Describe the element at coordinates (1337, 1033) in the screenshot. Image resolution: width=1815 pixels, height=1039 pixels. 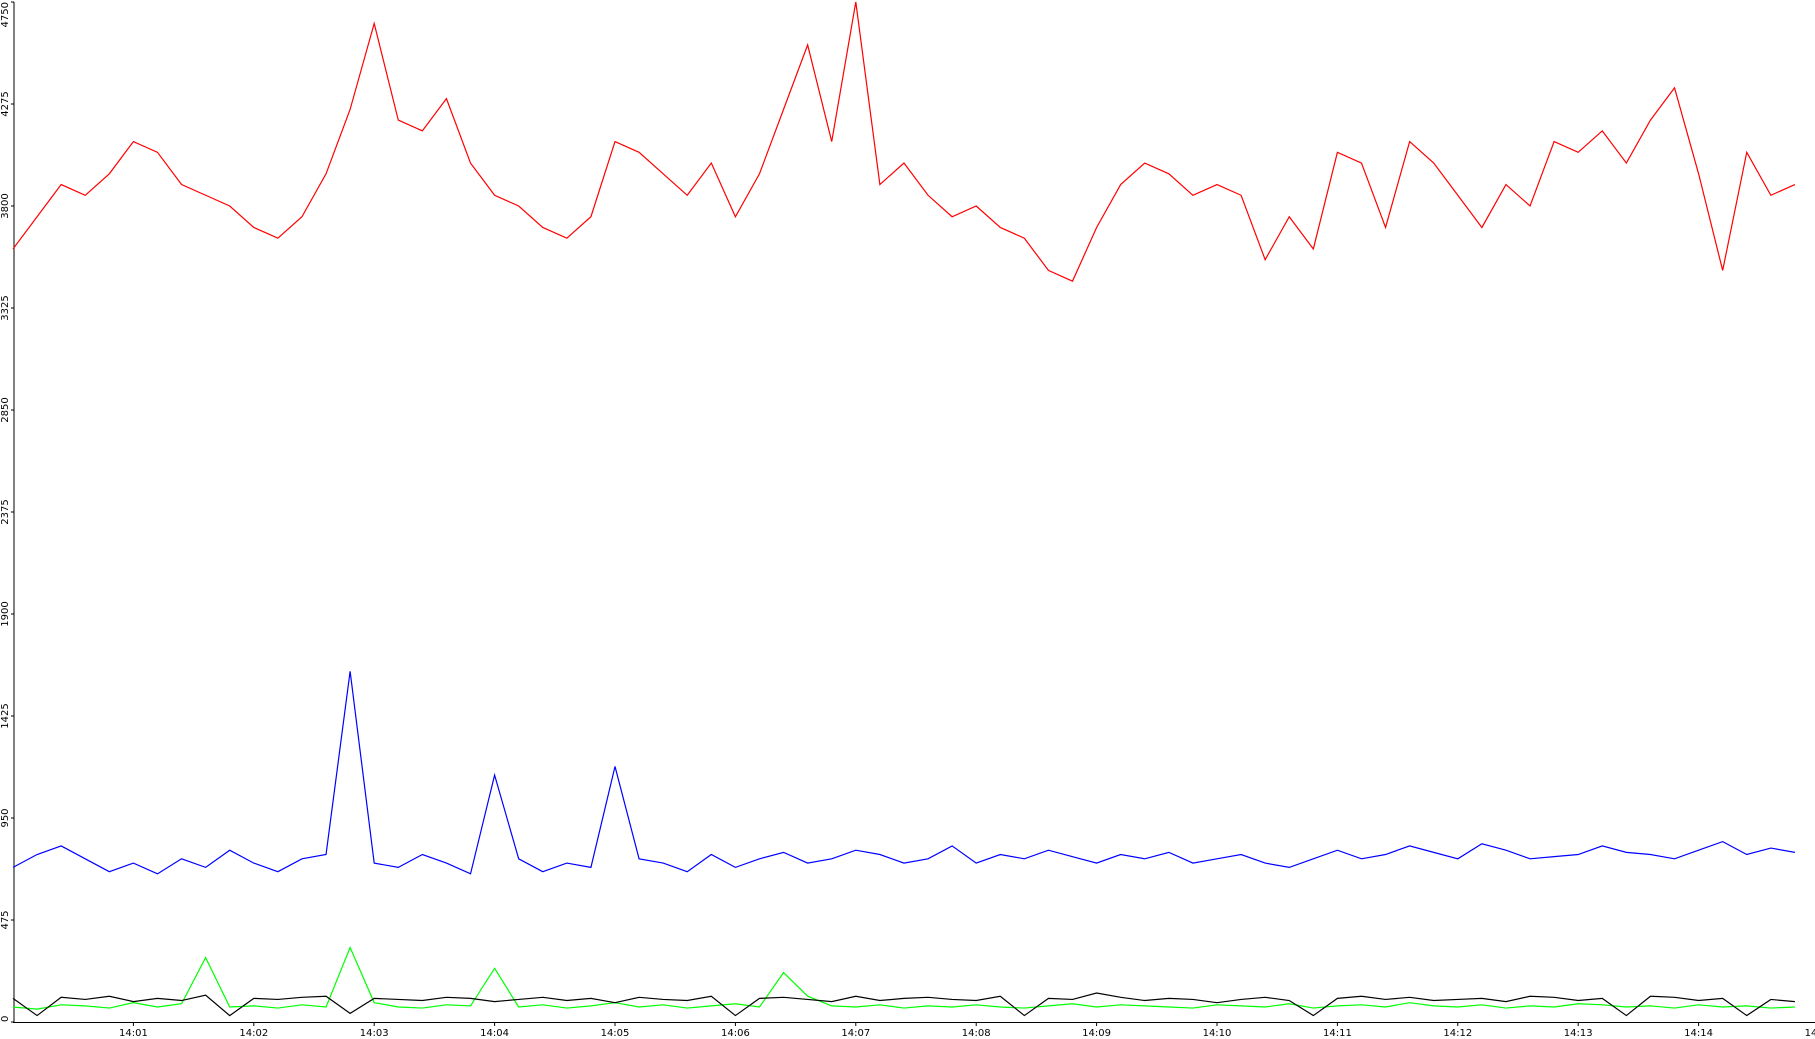
I see `x-tick-label: 14:11` at that location.